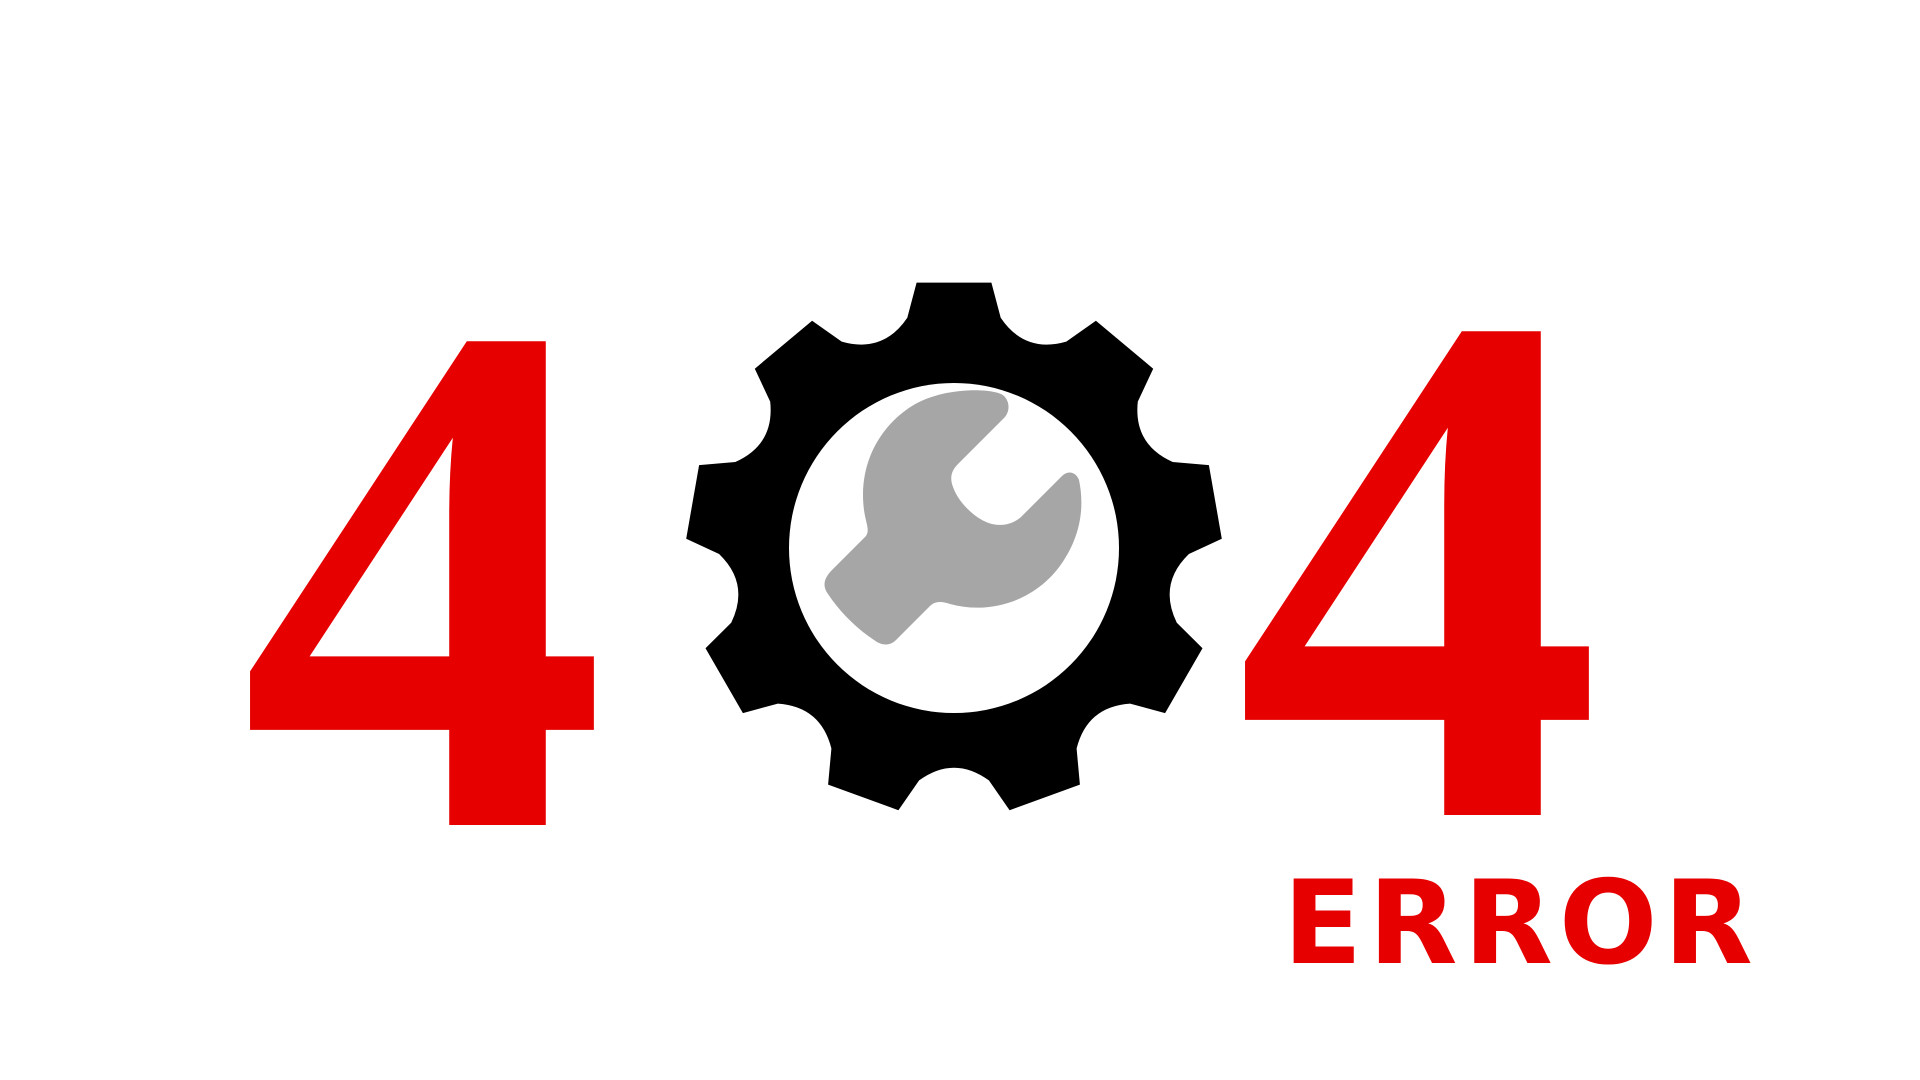 The image size is (1920, 1080). I want to click on digit-four-right: 4, so click(1419, 567).